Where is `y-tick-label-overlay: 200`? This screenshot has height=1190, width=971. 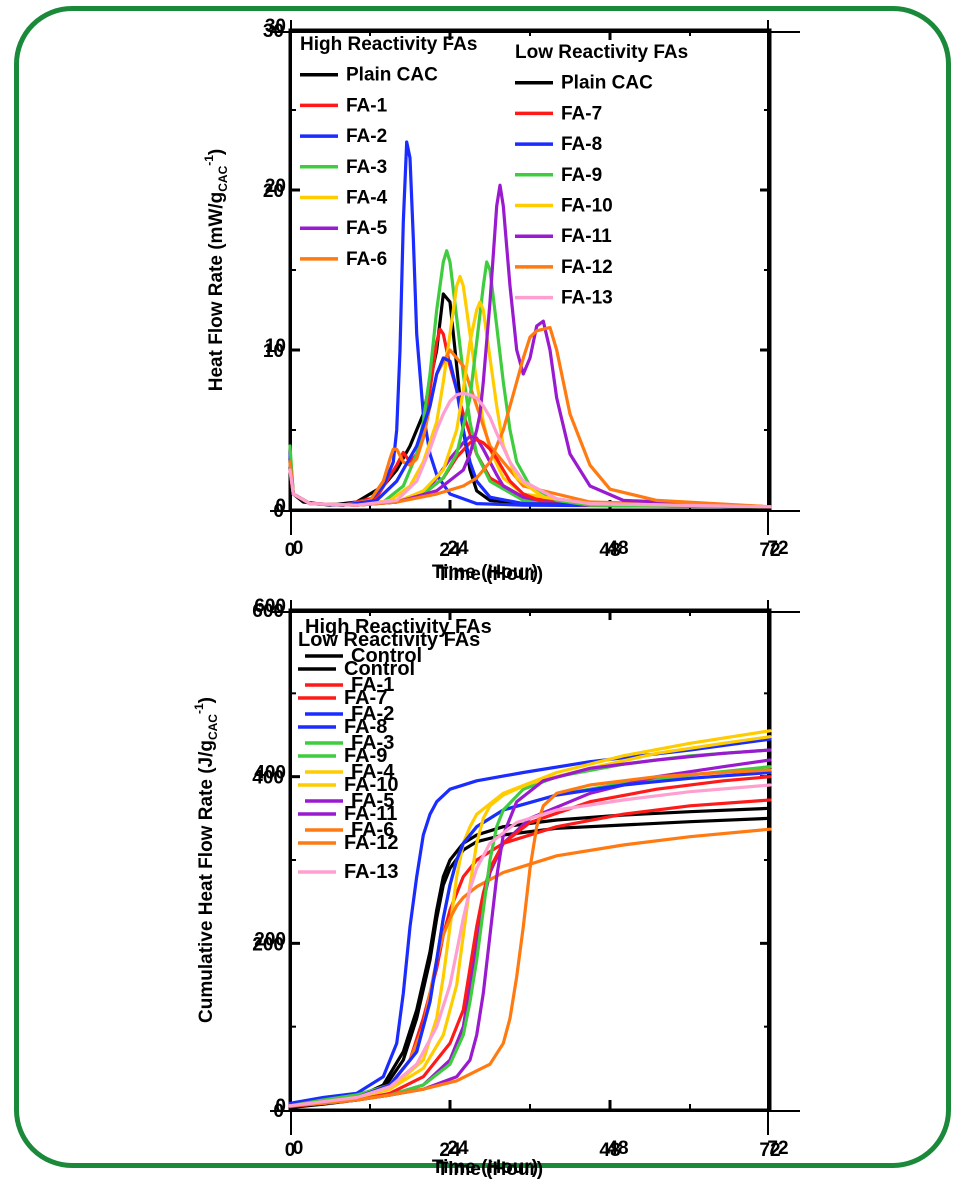 y-tick-label-overlay: 200 is located at coordinates (270, 939).